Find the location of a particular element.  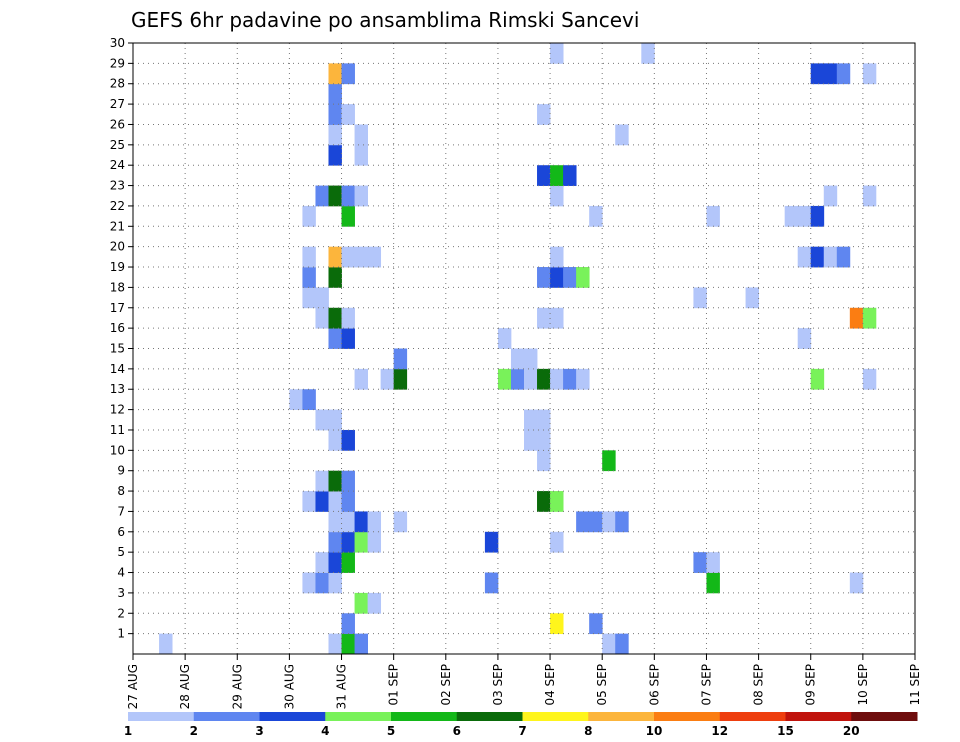

x-tick-label: 06 SEP is located at coordinates (654, 685).